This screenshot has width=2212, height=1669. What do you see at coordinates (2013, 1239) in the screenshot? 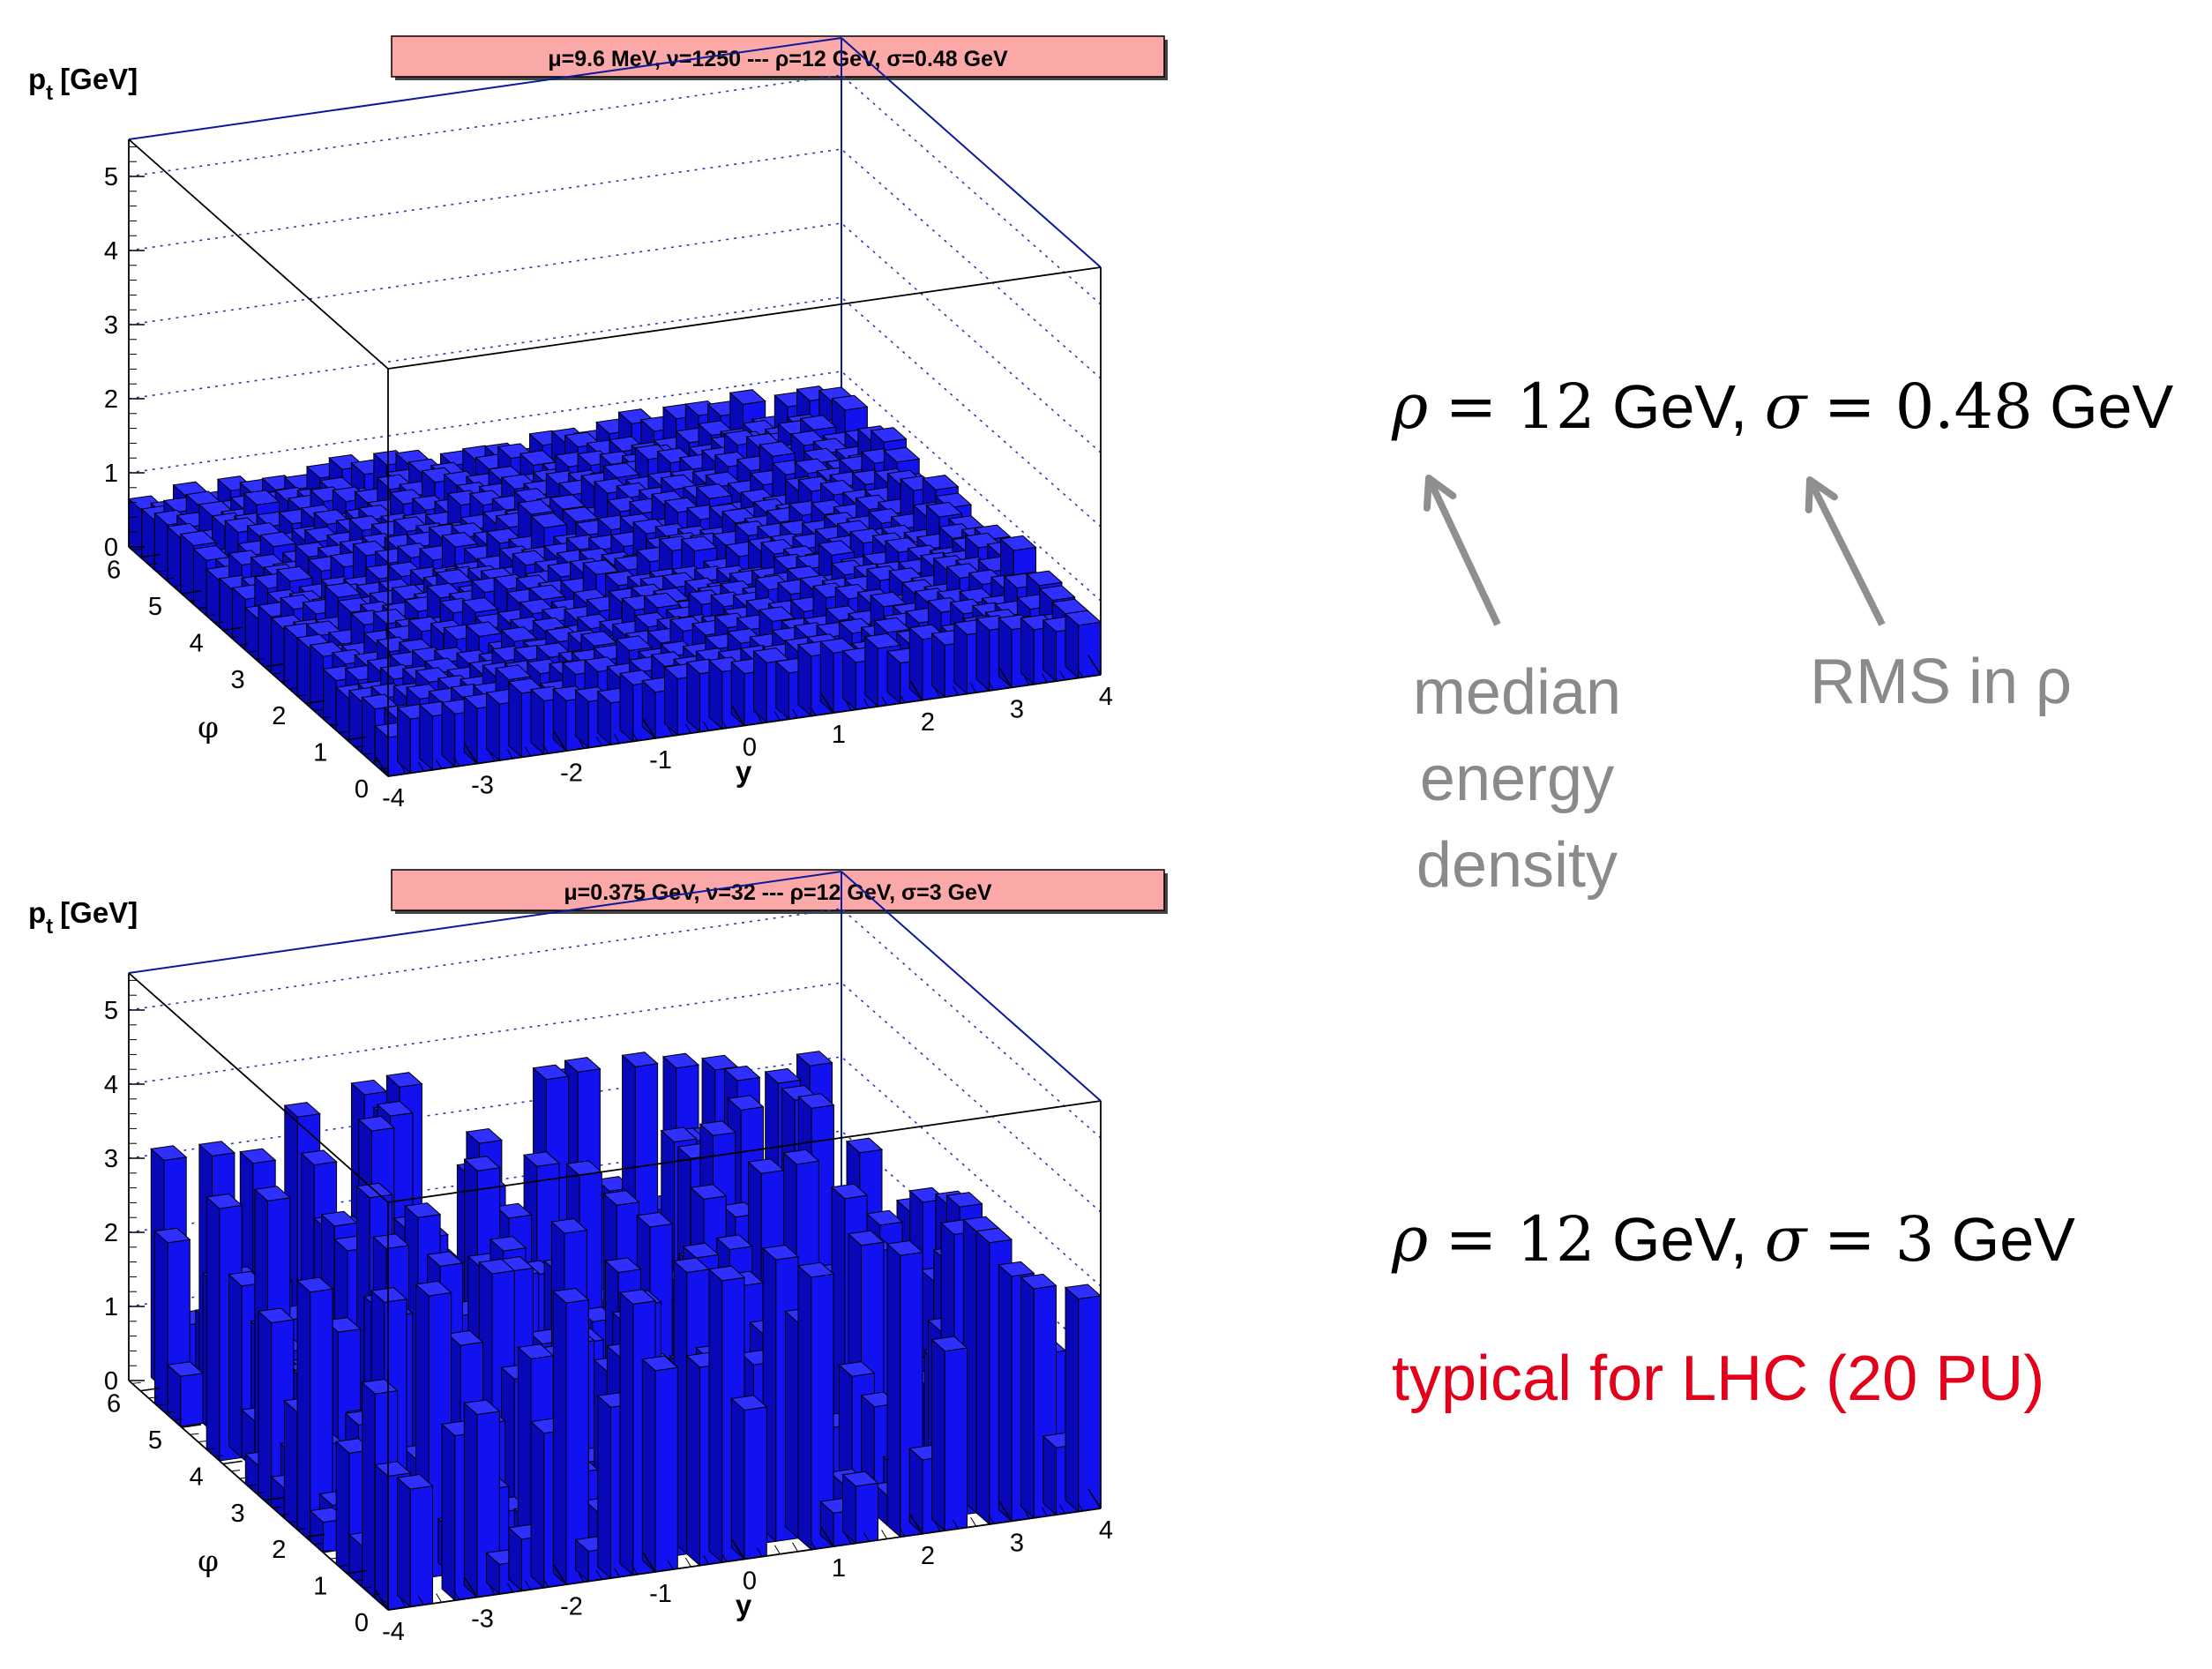
I see `gev-unit: GeV` at bounding box center [2013, 1239].